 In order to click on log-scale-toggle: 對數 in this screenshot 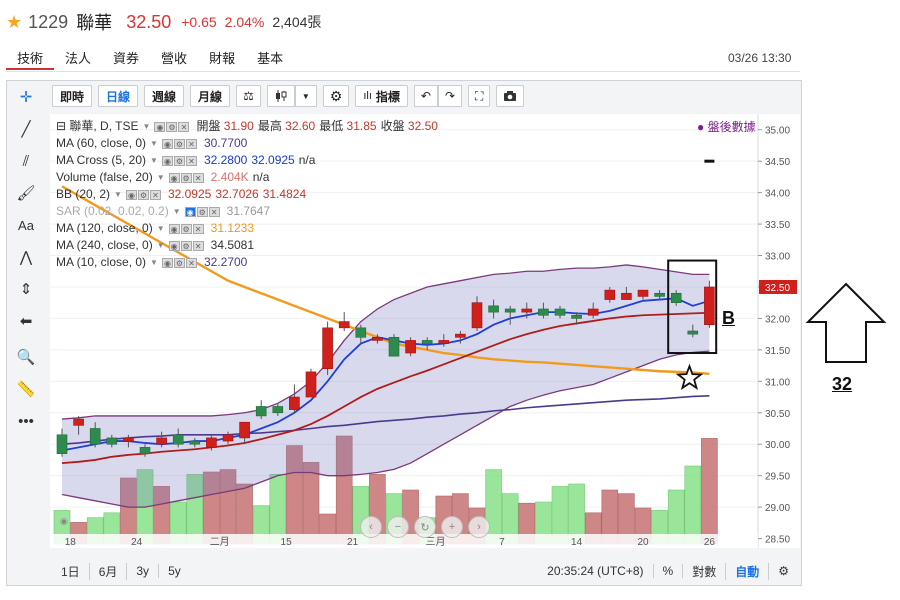, I will do `click(705, 571)`.